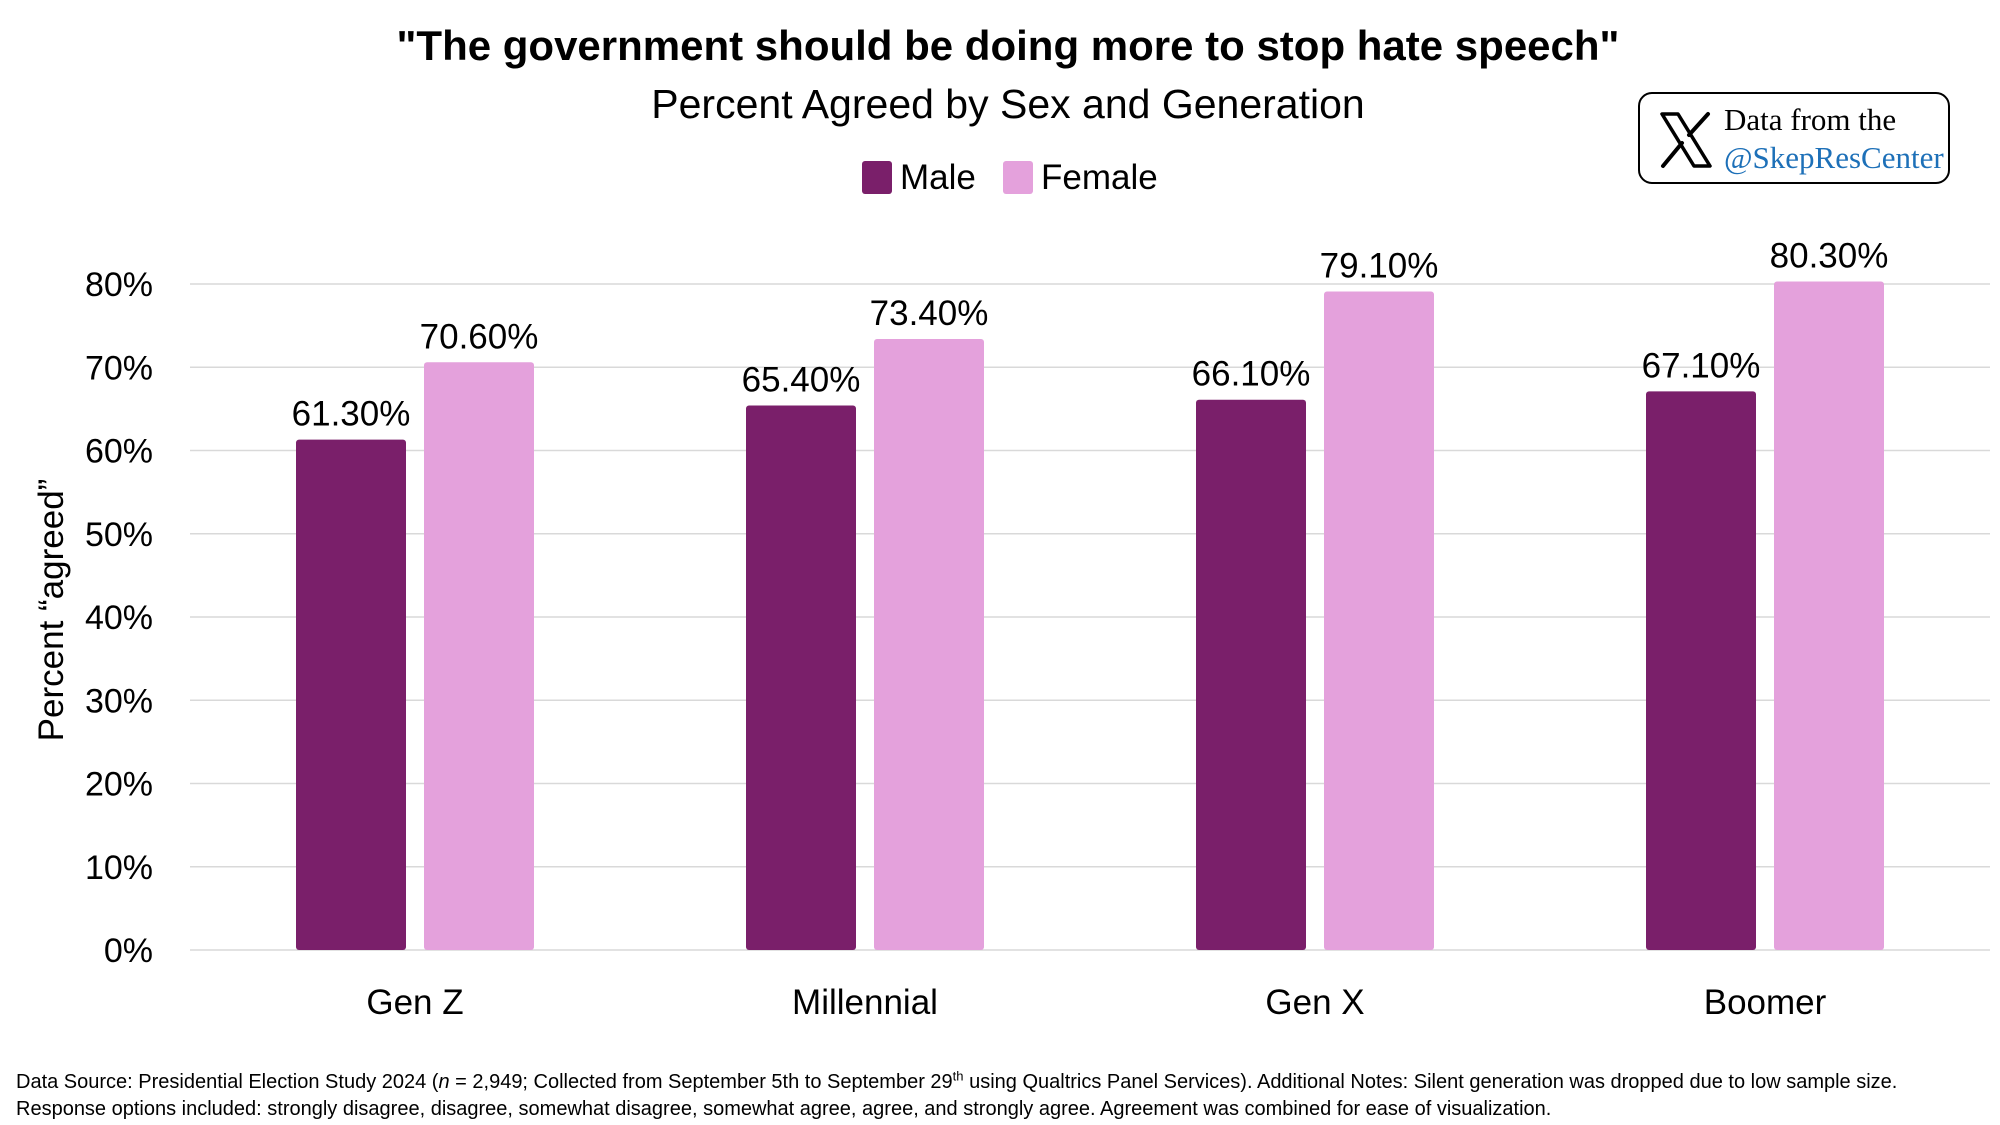 The image size is (2000, 1125). Describe the element at coordinates (119, 285) in the screenshot. I see `y-tick-label: 80%` at that location.